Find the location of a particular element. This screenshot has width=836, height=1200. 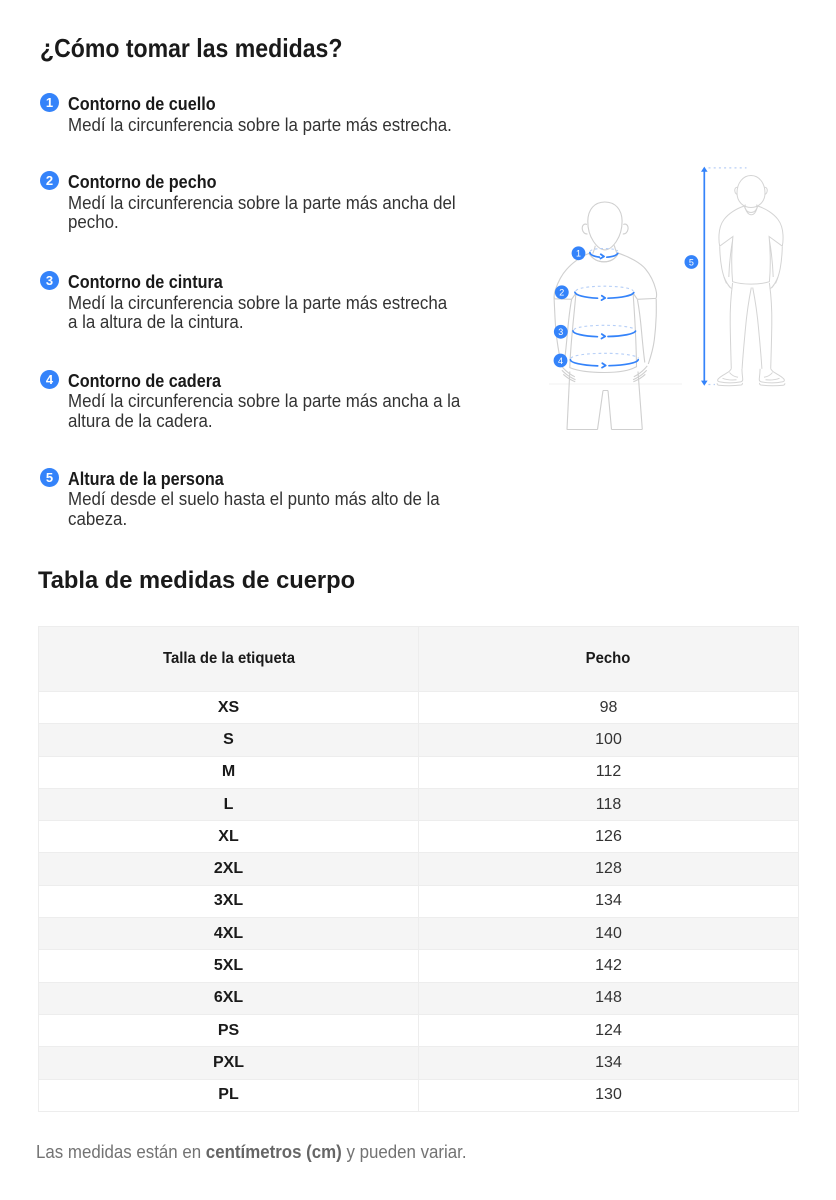

svg-text: 1 is located at coordinates (578, 254).